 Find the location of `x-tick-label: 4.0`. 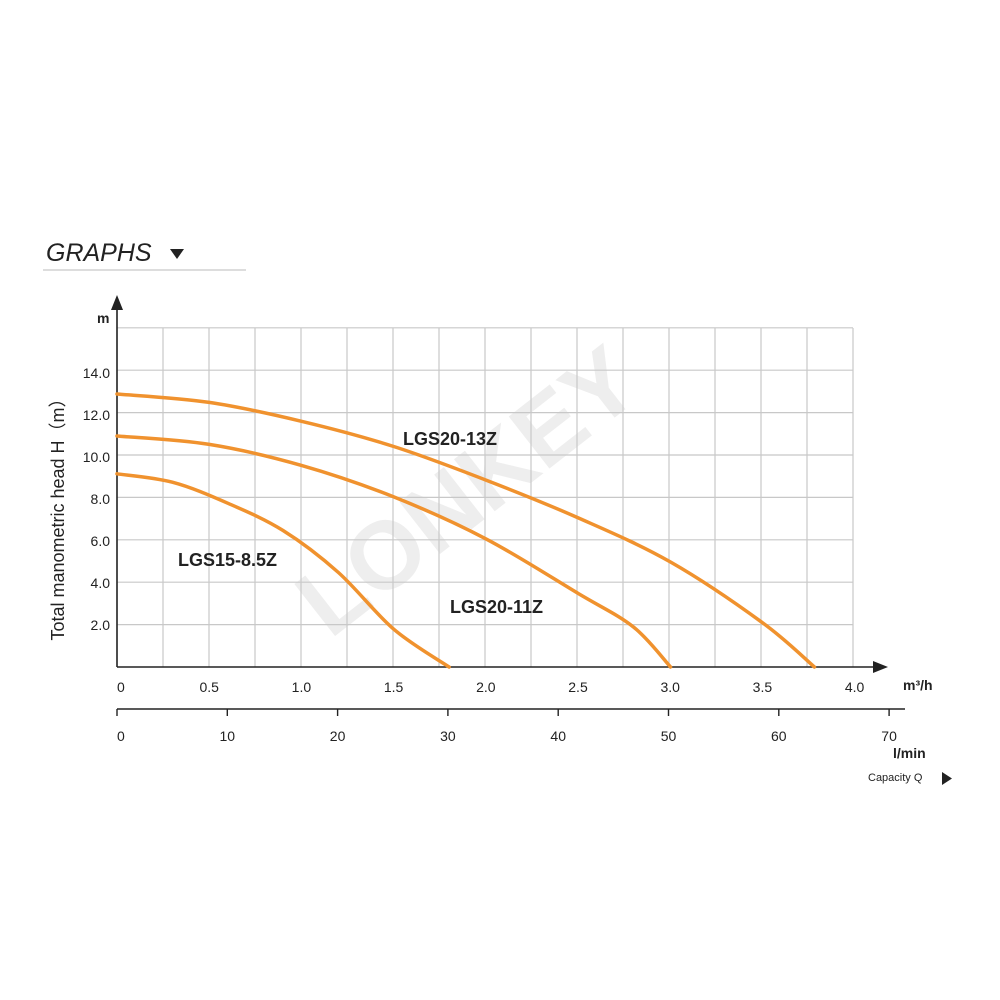

x-tick-label: 4.0 is located at coordinates (855, 687).